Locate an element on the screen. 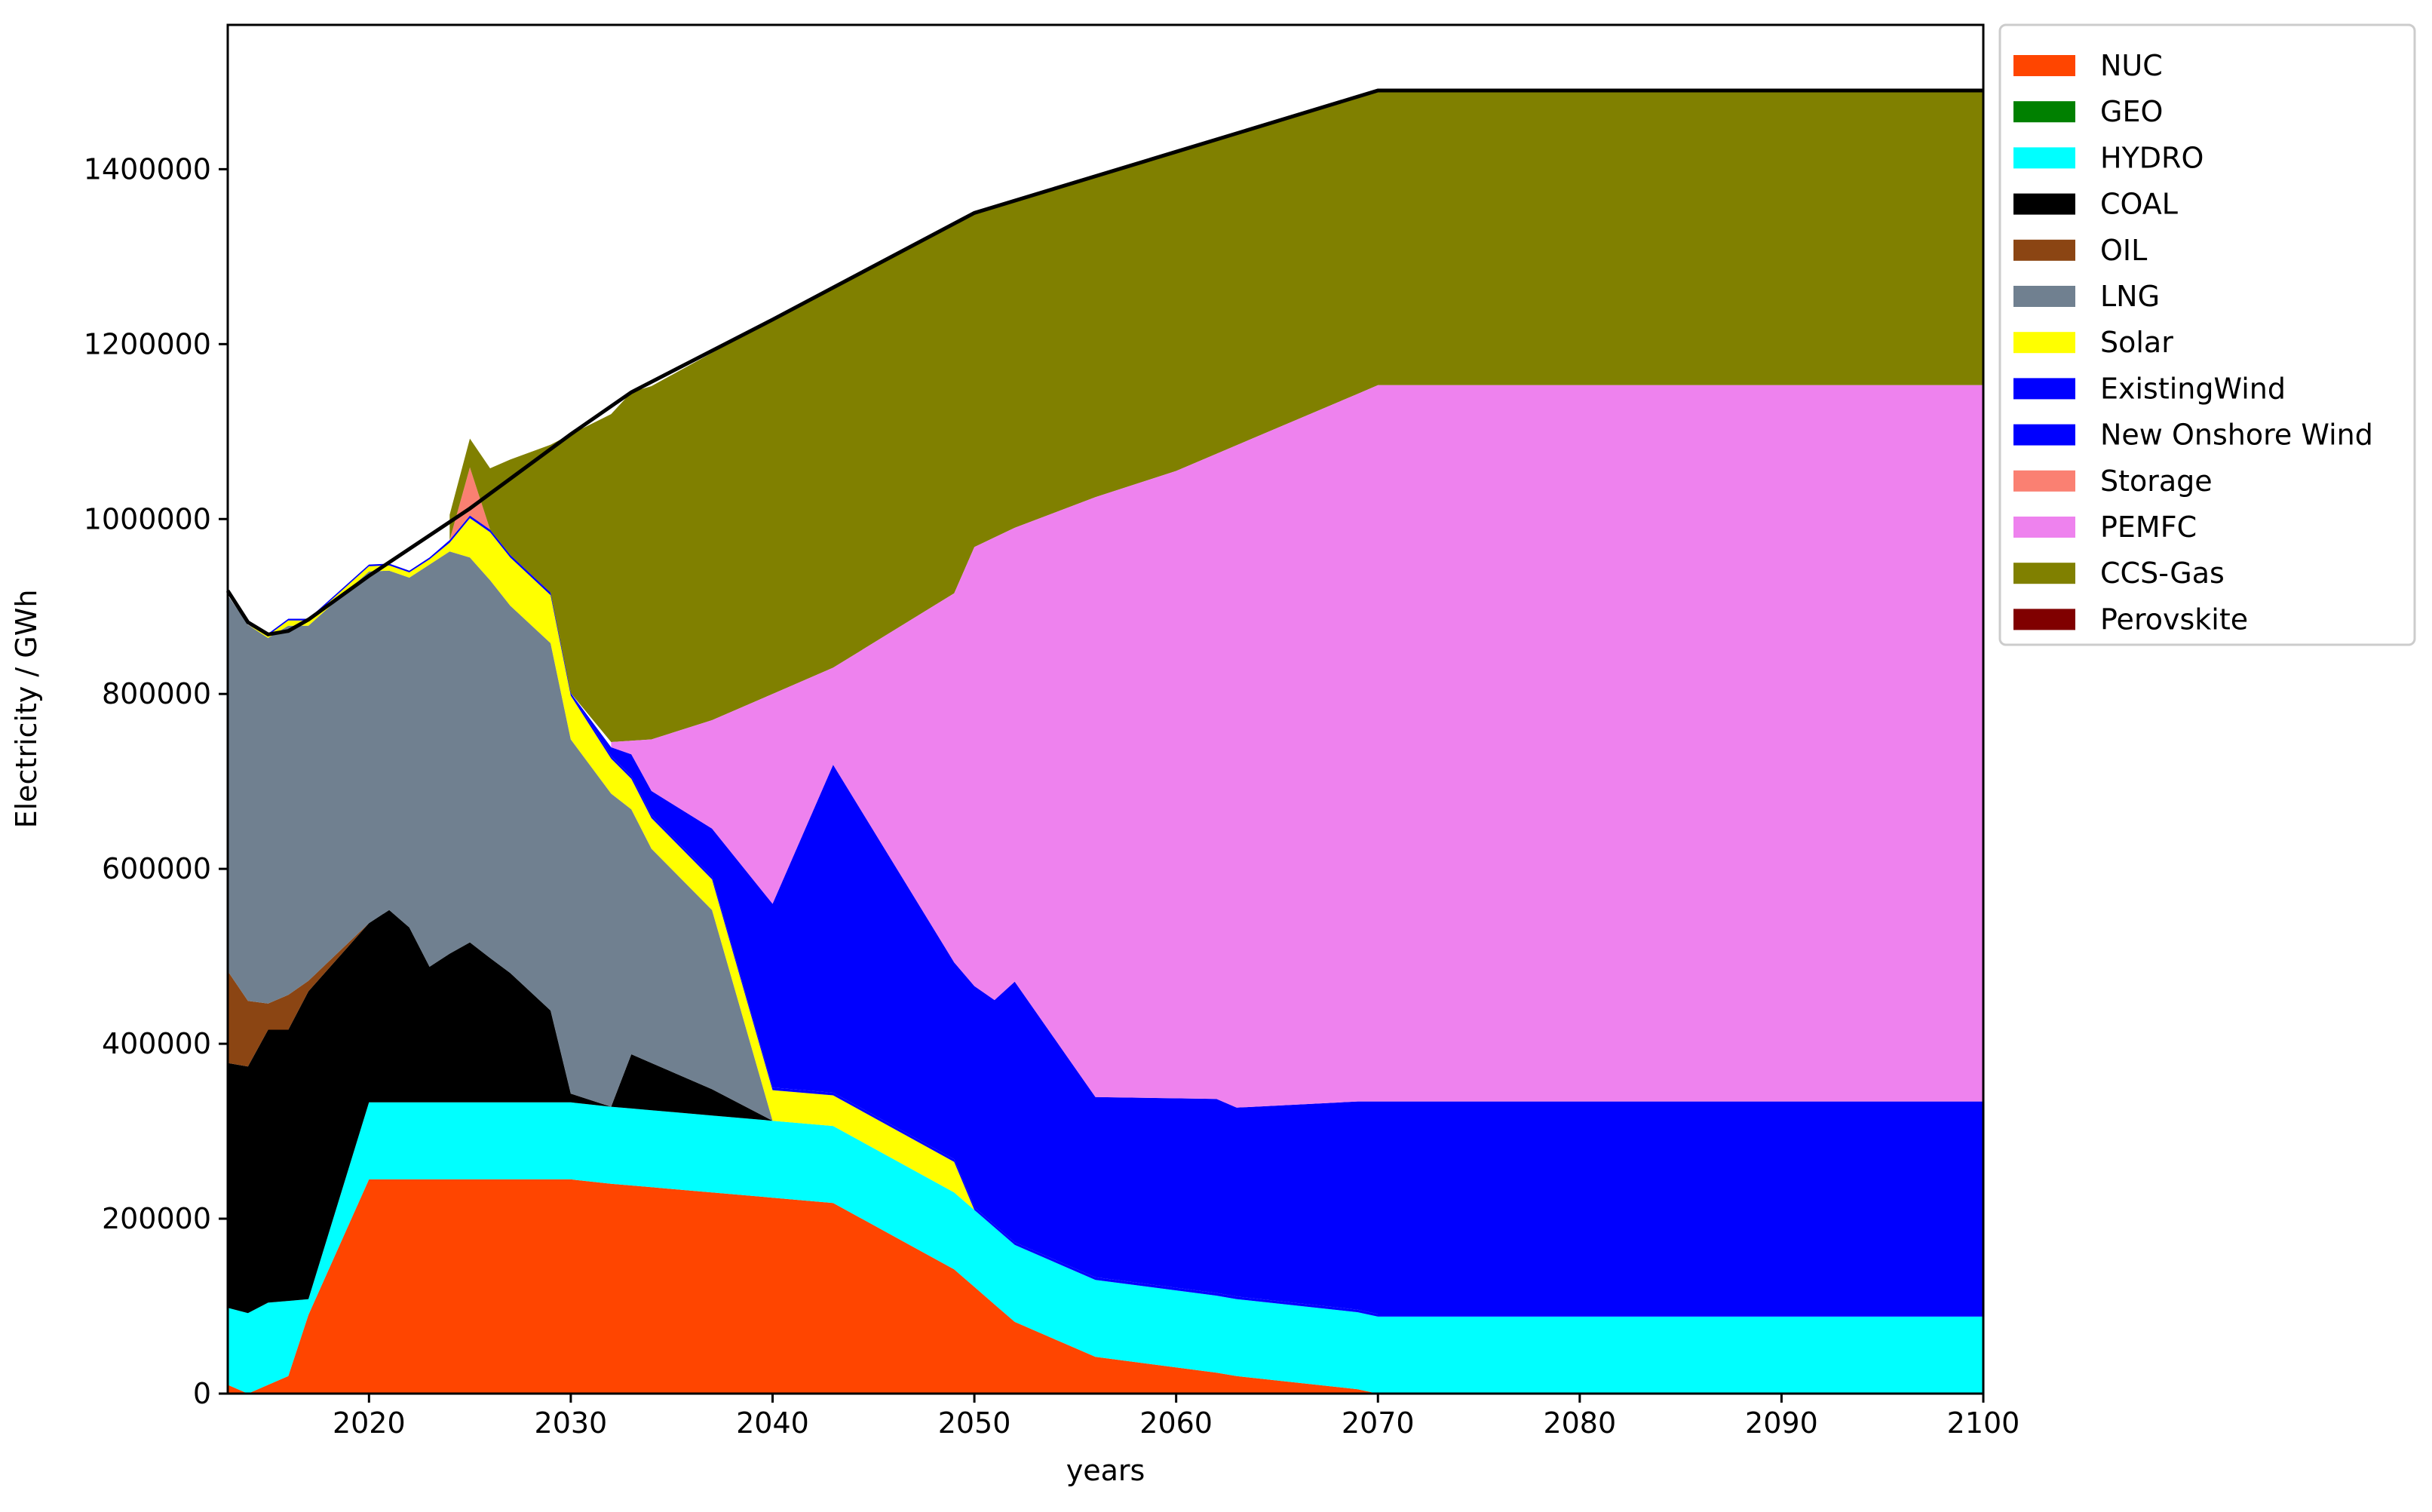  legend-label-lng: LNG is located at coordinates (2130, 296).